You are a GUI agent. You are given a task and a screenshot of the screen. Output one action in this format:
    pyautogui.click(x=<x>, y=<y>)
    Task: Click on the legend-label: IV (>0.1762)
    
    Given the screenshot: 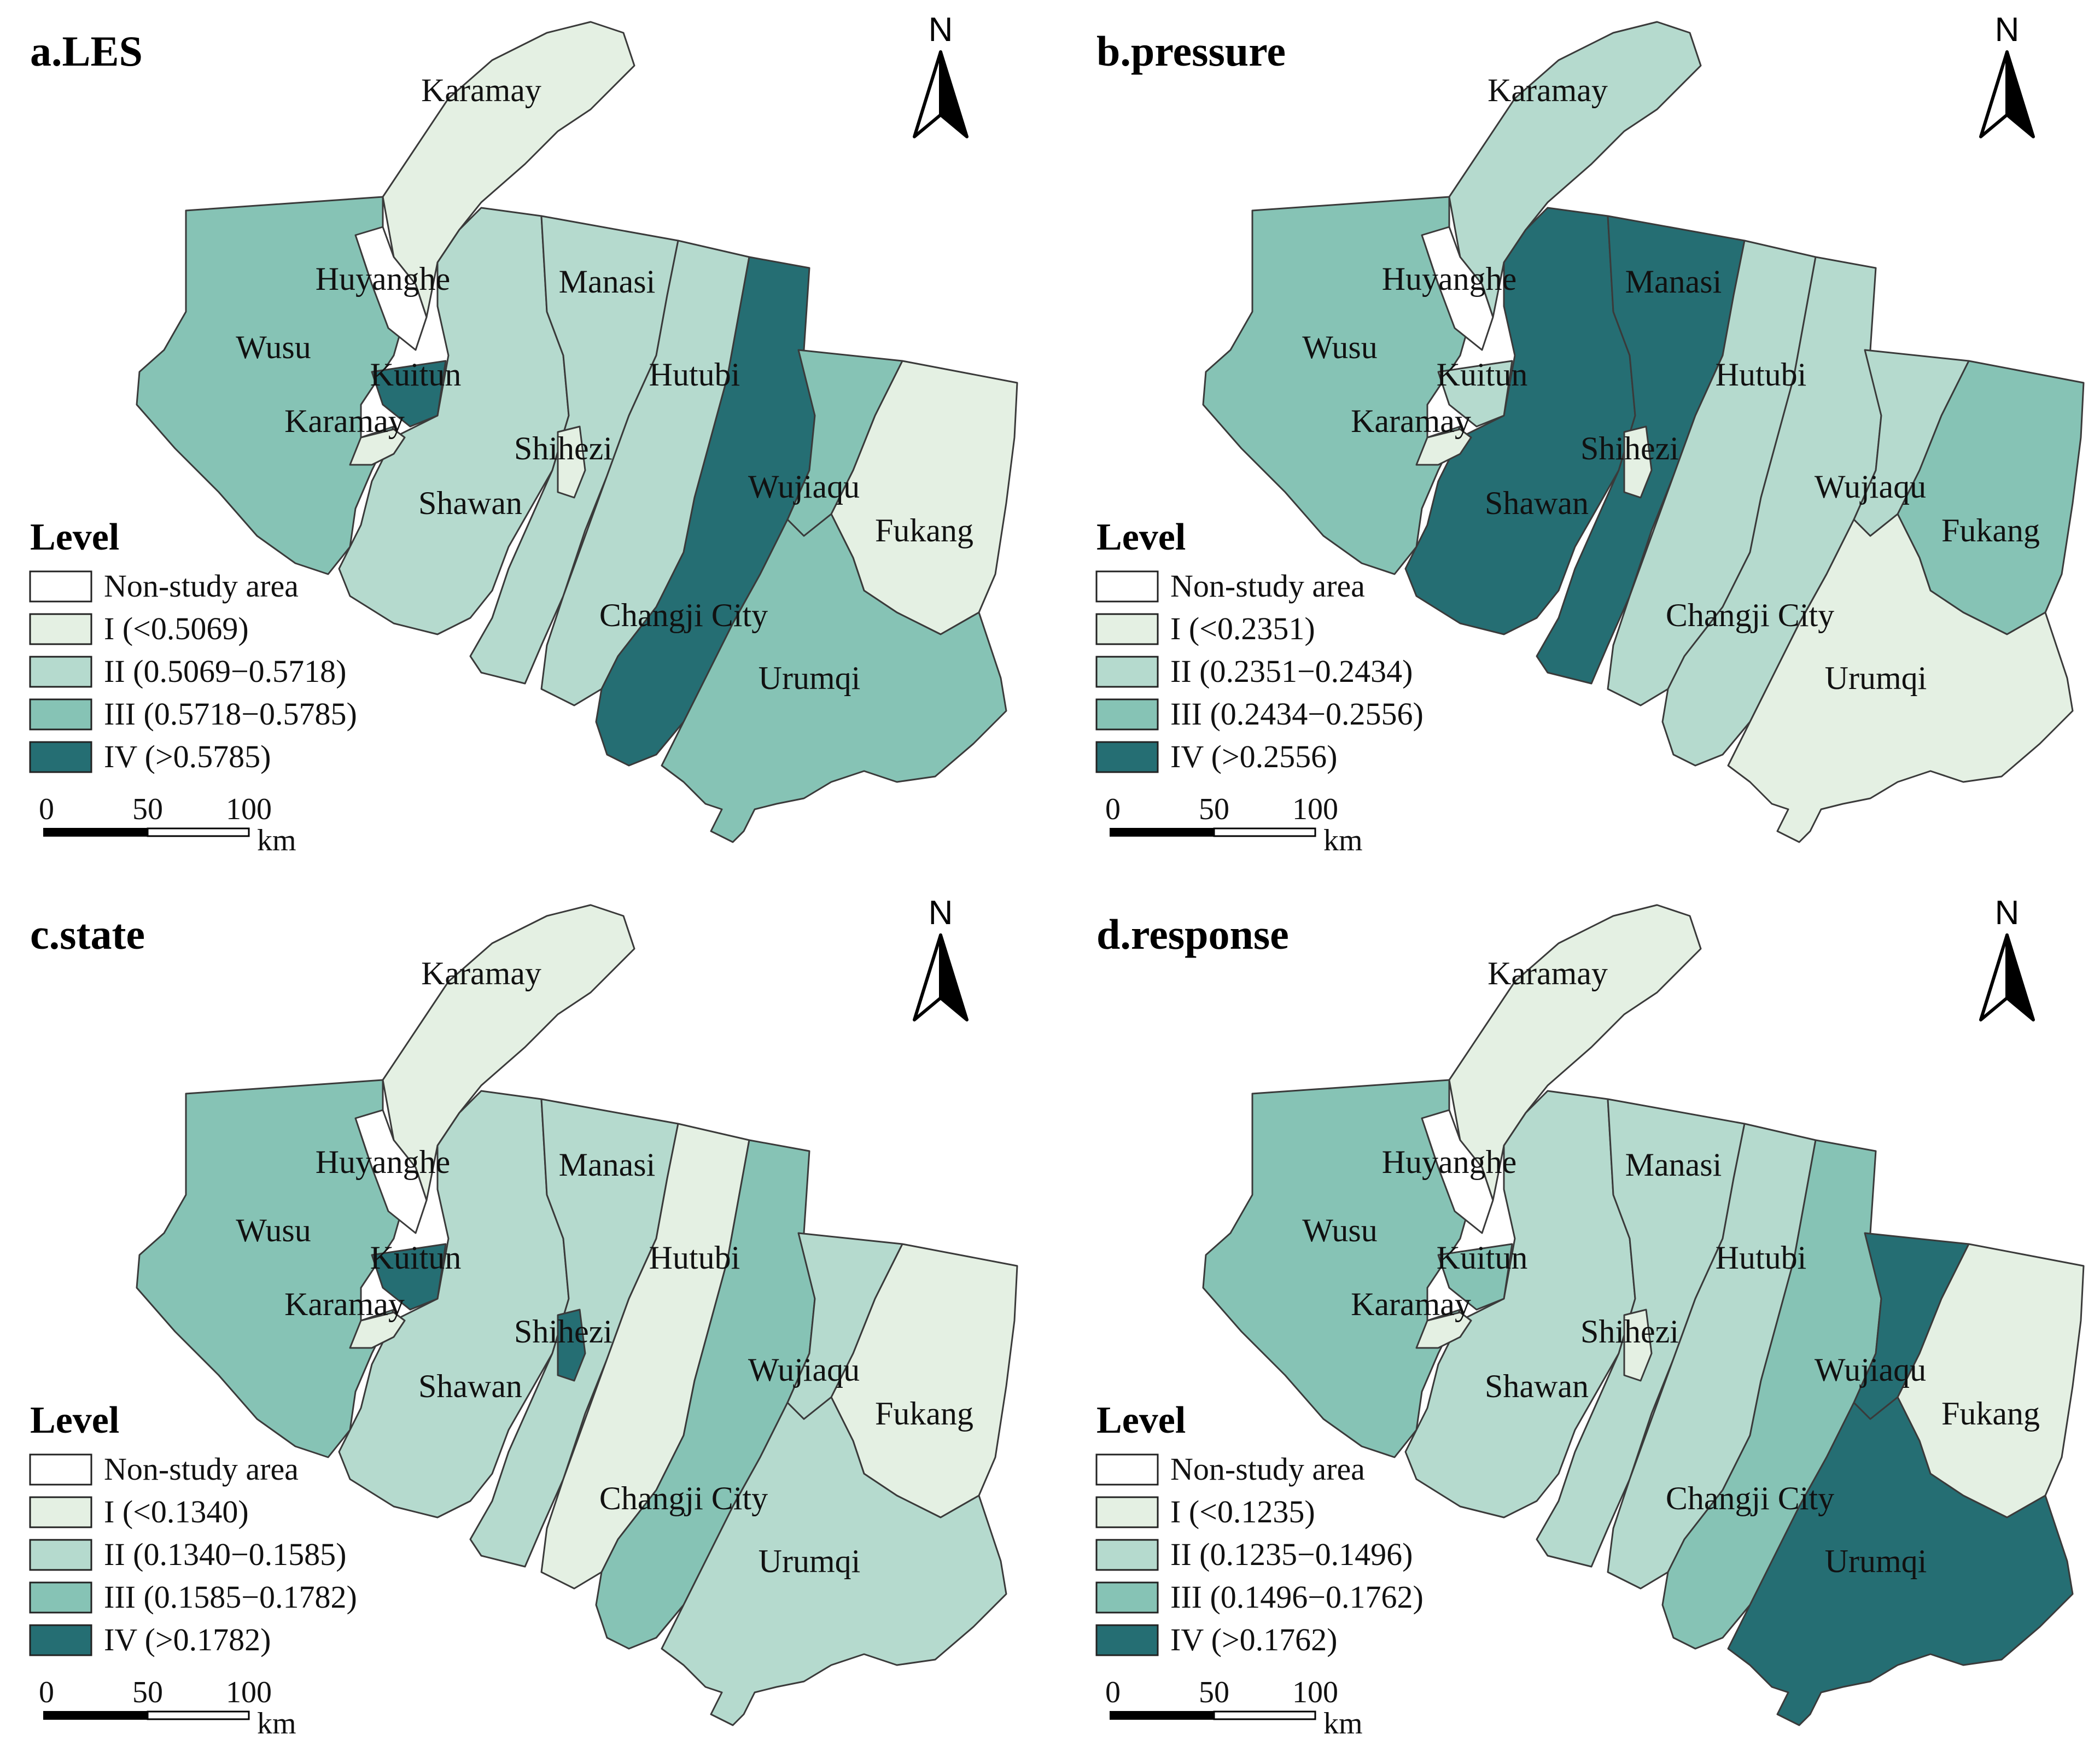 What is the action you would take?
    pyautogui.click(x=1254, y=1639)
    